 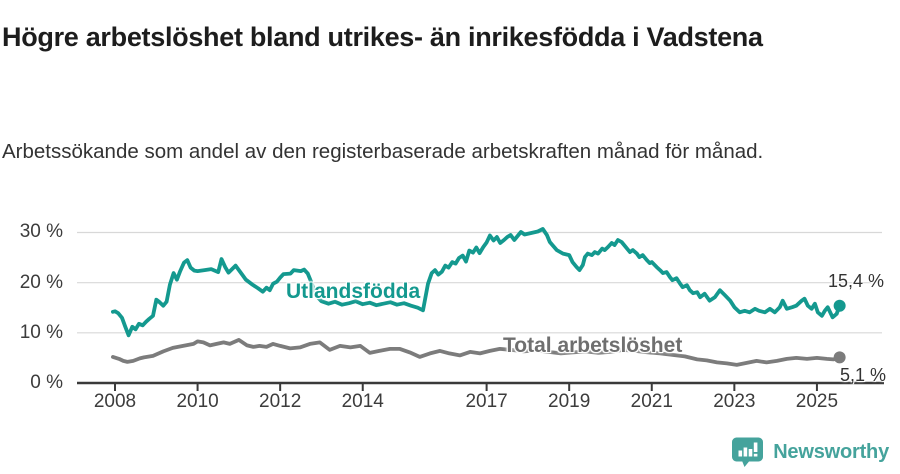 I want to click on y-tick-label-0: 0 %, so click(x=46, y=382).